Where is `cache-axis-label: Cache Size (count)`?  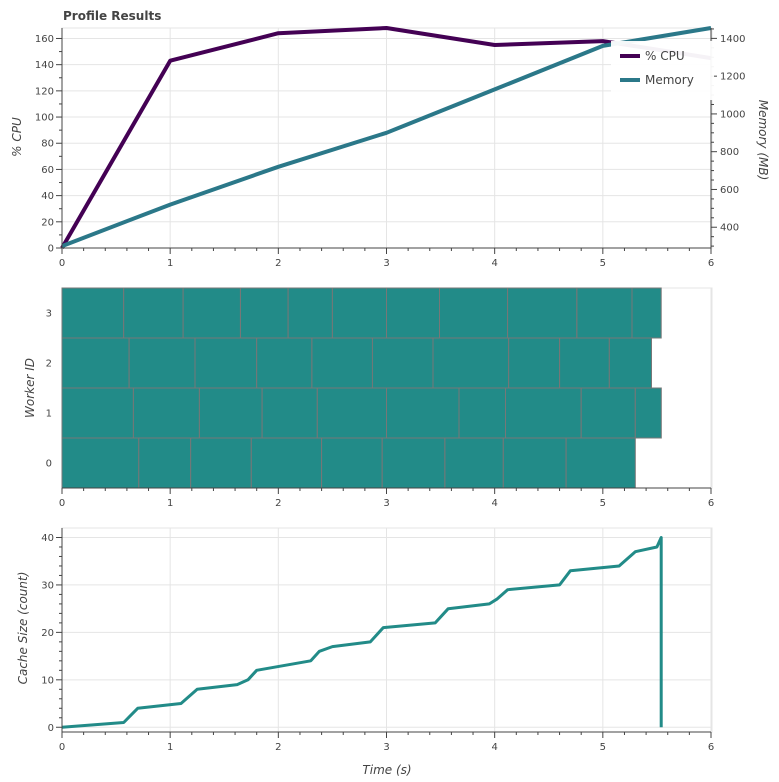 cache-axis-label: Cache Size (count) is located at coordinates (23, 628).